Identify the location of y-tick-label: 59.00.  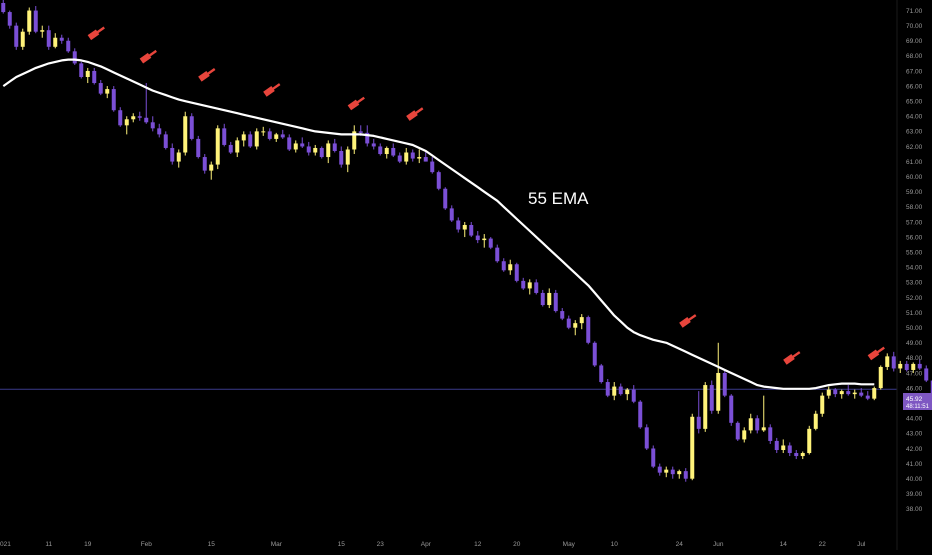
(914, 192).